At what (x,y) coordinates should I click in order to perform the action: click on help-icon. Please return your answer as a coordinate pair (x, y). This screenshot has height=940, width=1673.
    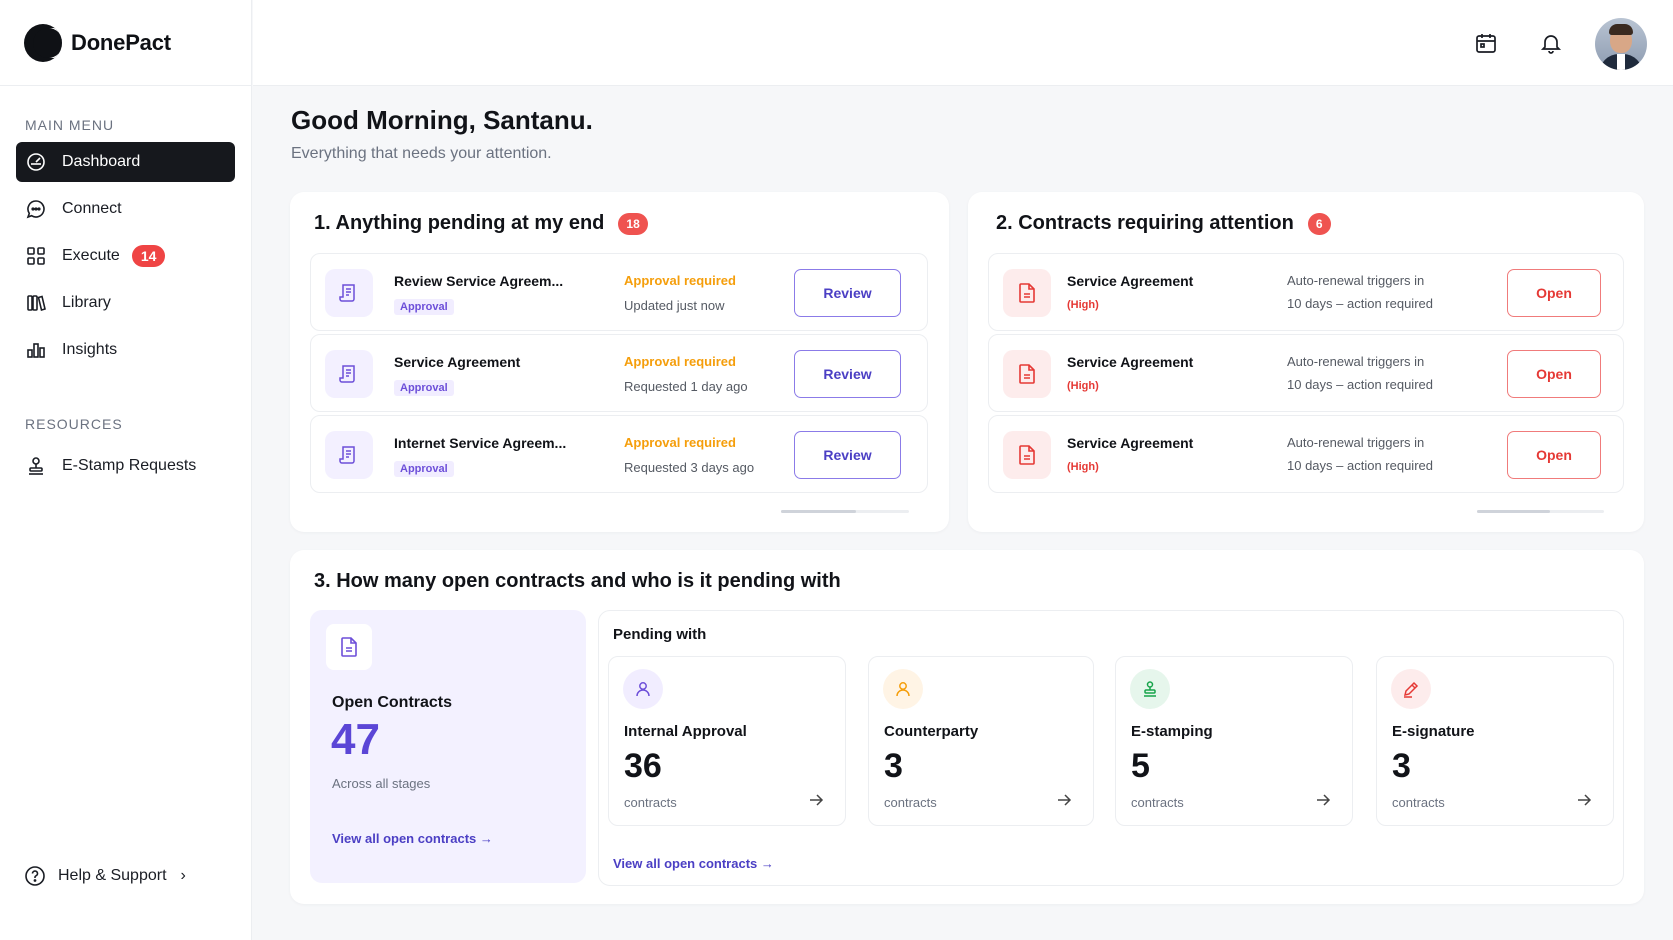
    Looking at the image, I should click on (35, 876).